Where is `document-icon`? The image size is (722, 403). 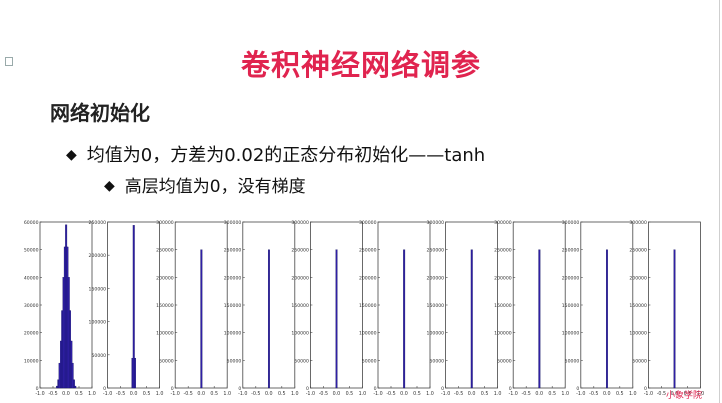
document-icon is located at coordinates (9, 61).